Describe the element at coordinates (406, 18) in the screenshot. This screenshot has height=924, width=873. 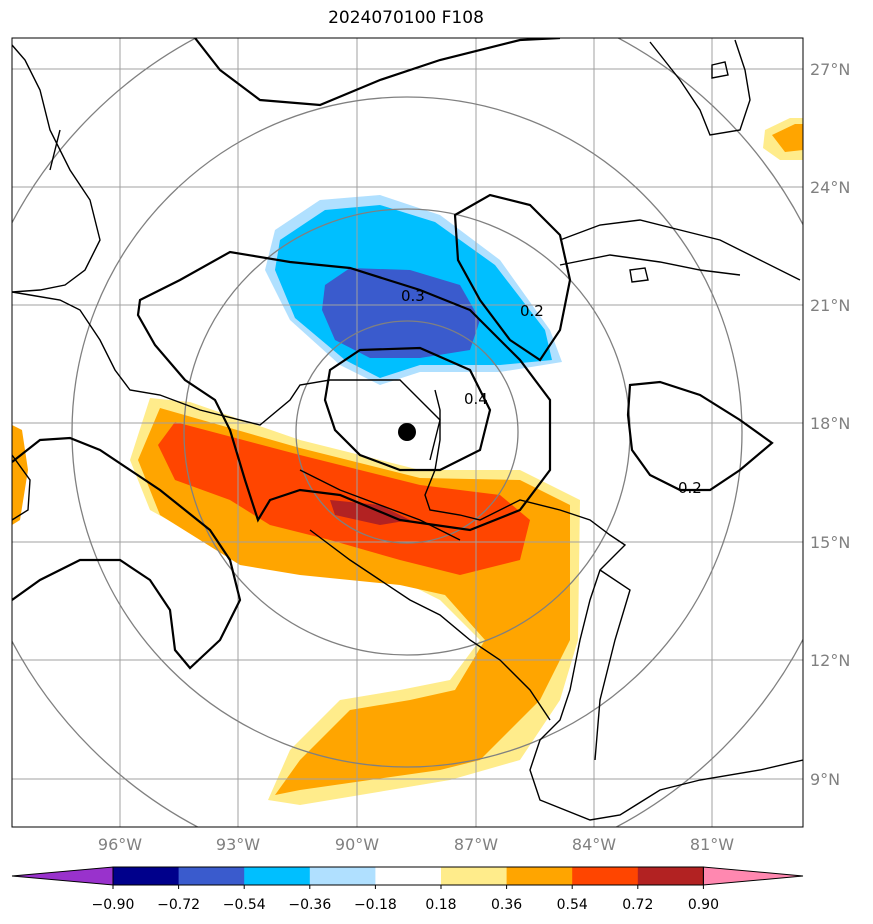
I see `map-title: 2024070100 F108` at that location.